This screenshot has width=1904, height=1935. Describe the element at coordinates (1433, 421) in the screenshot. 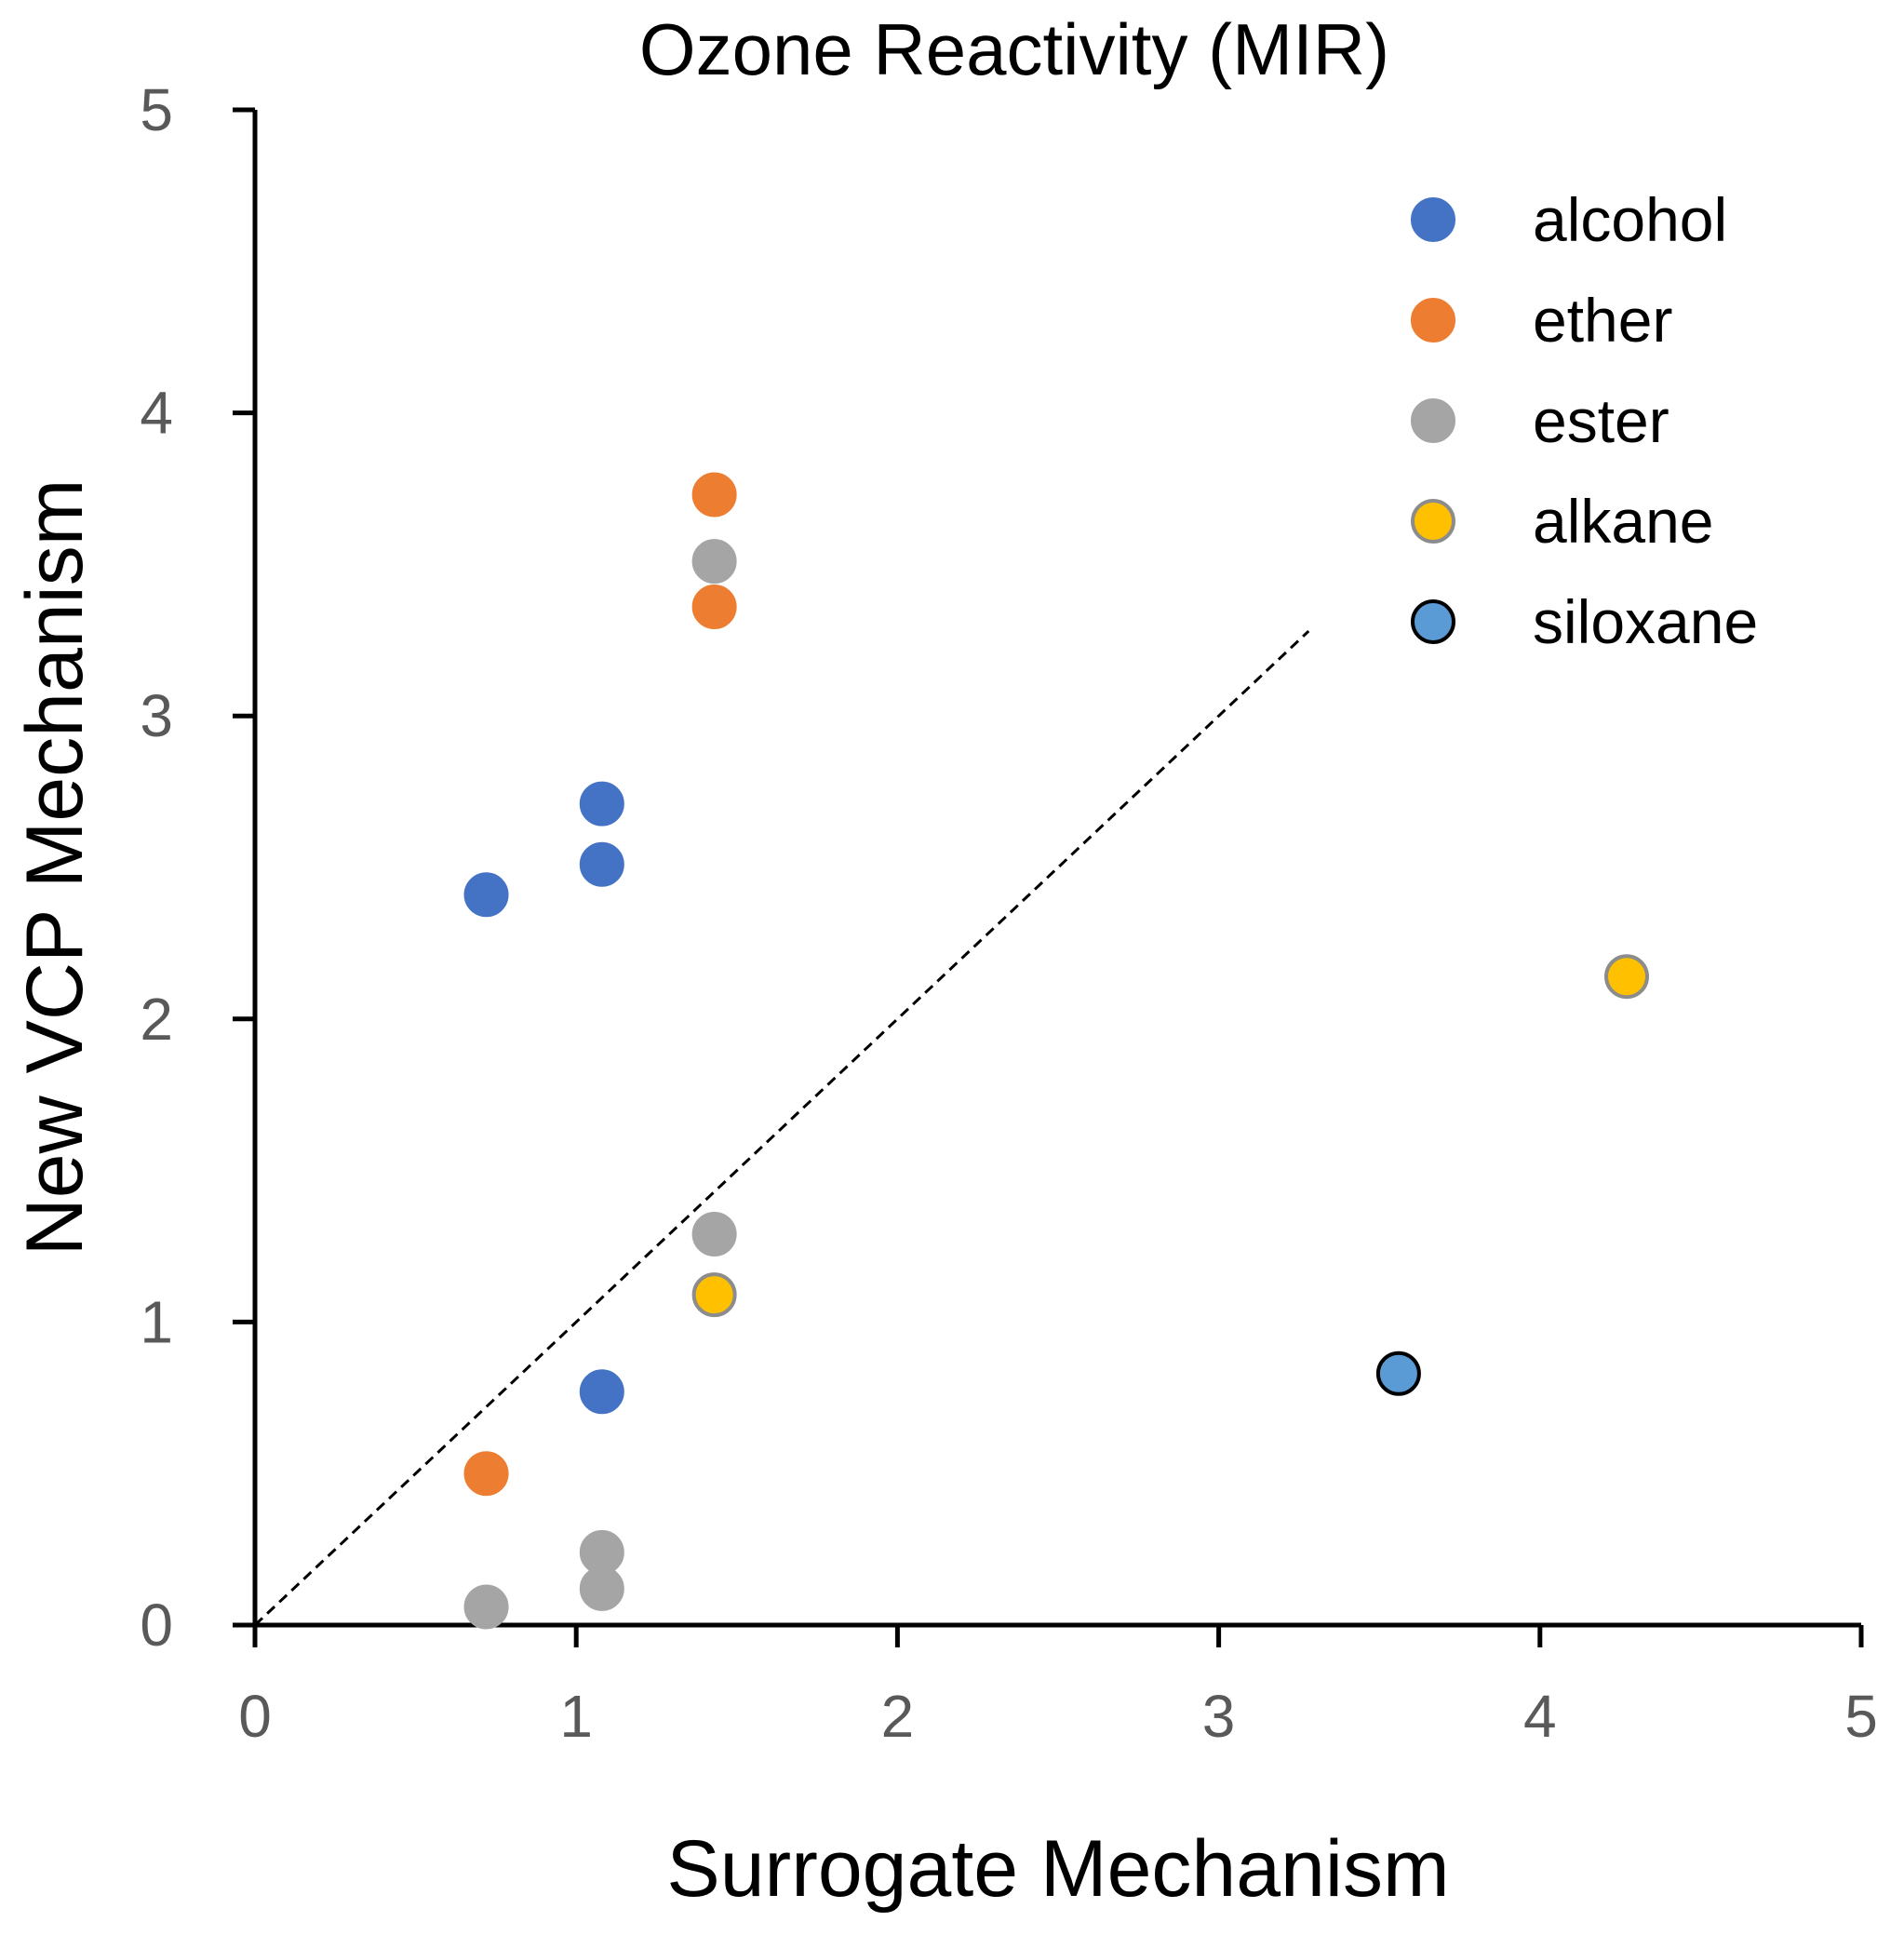

I see `legend-marker-ester` at that location.